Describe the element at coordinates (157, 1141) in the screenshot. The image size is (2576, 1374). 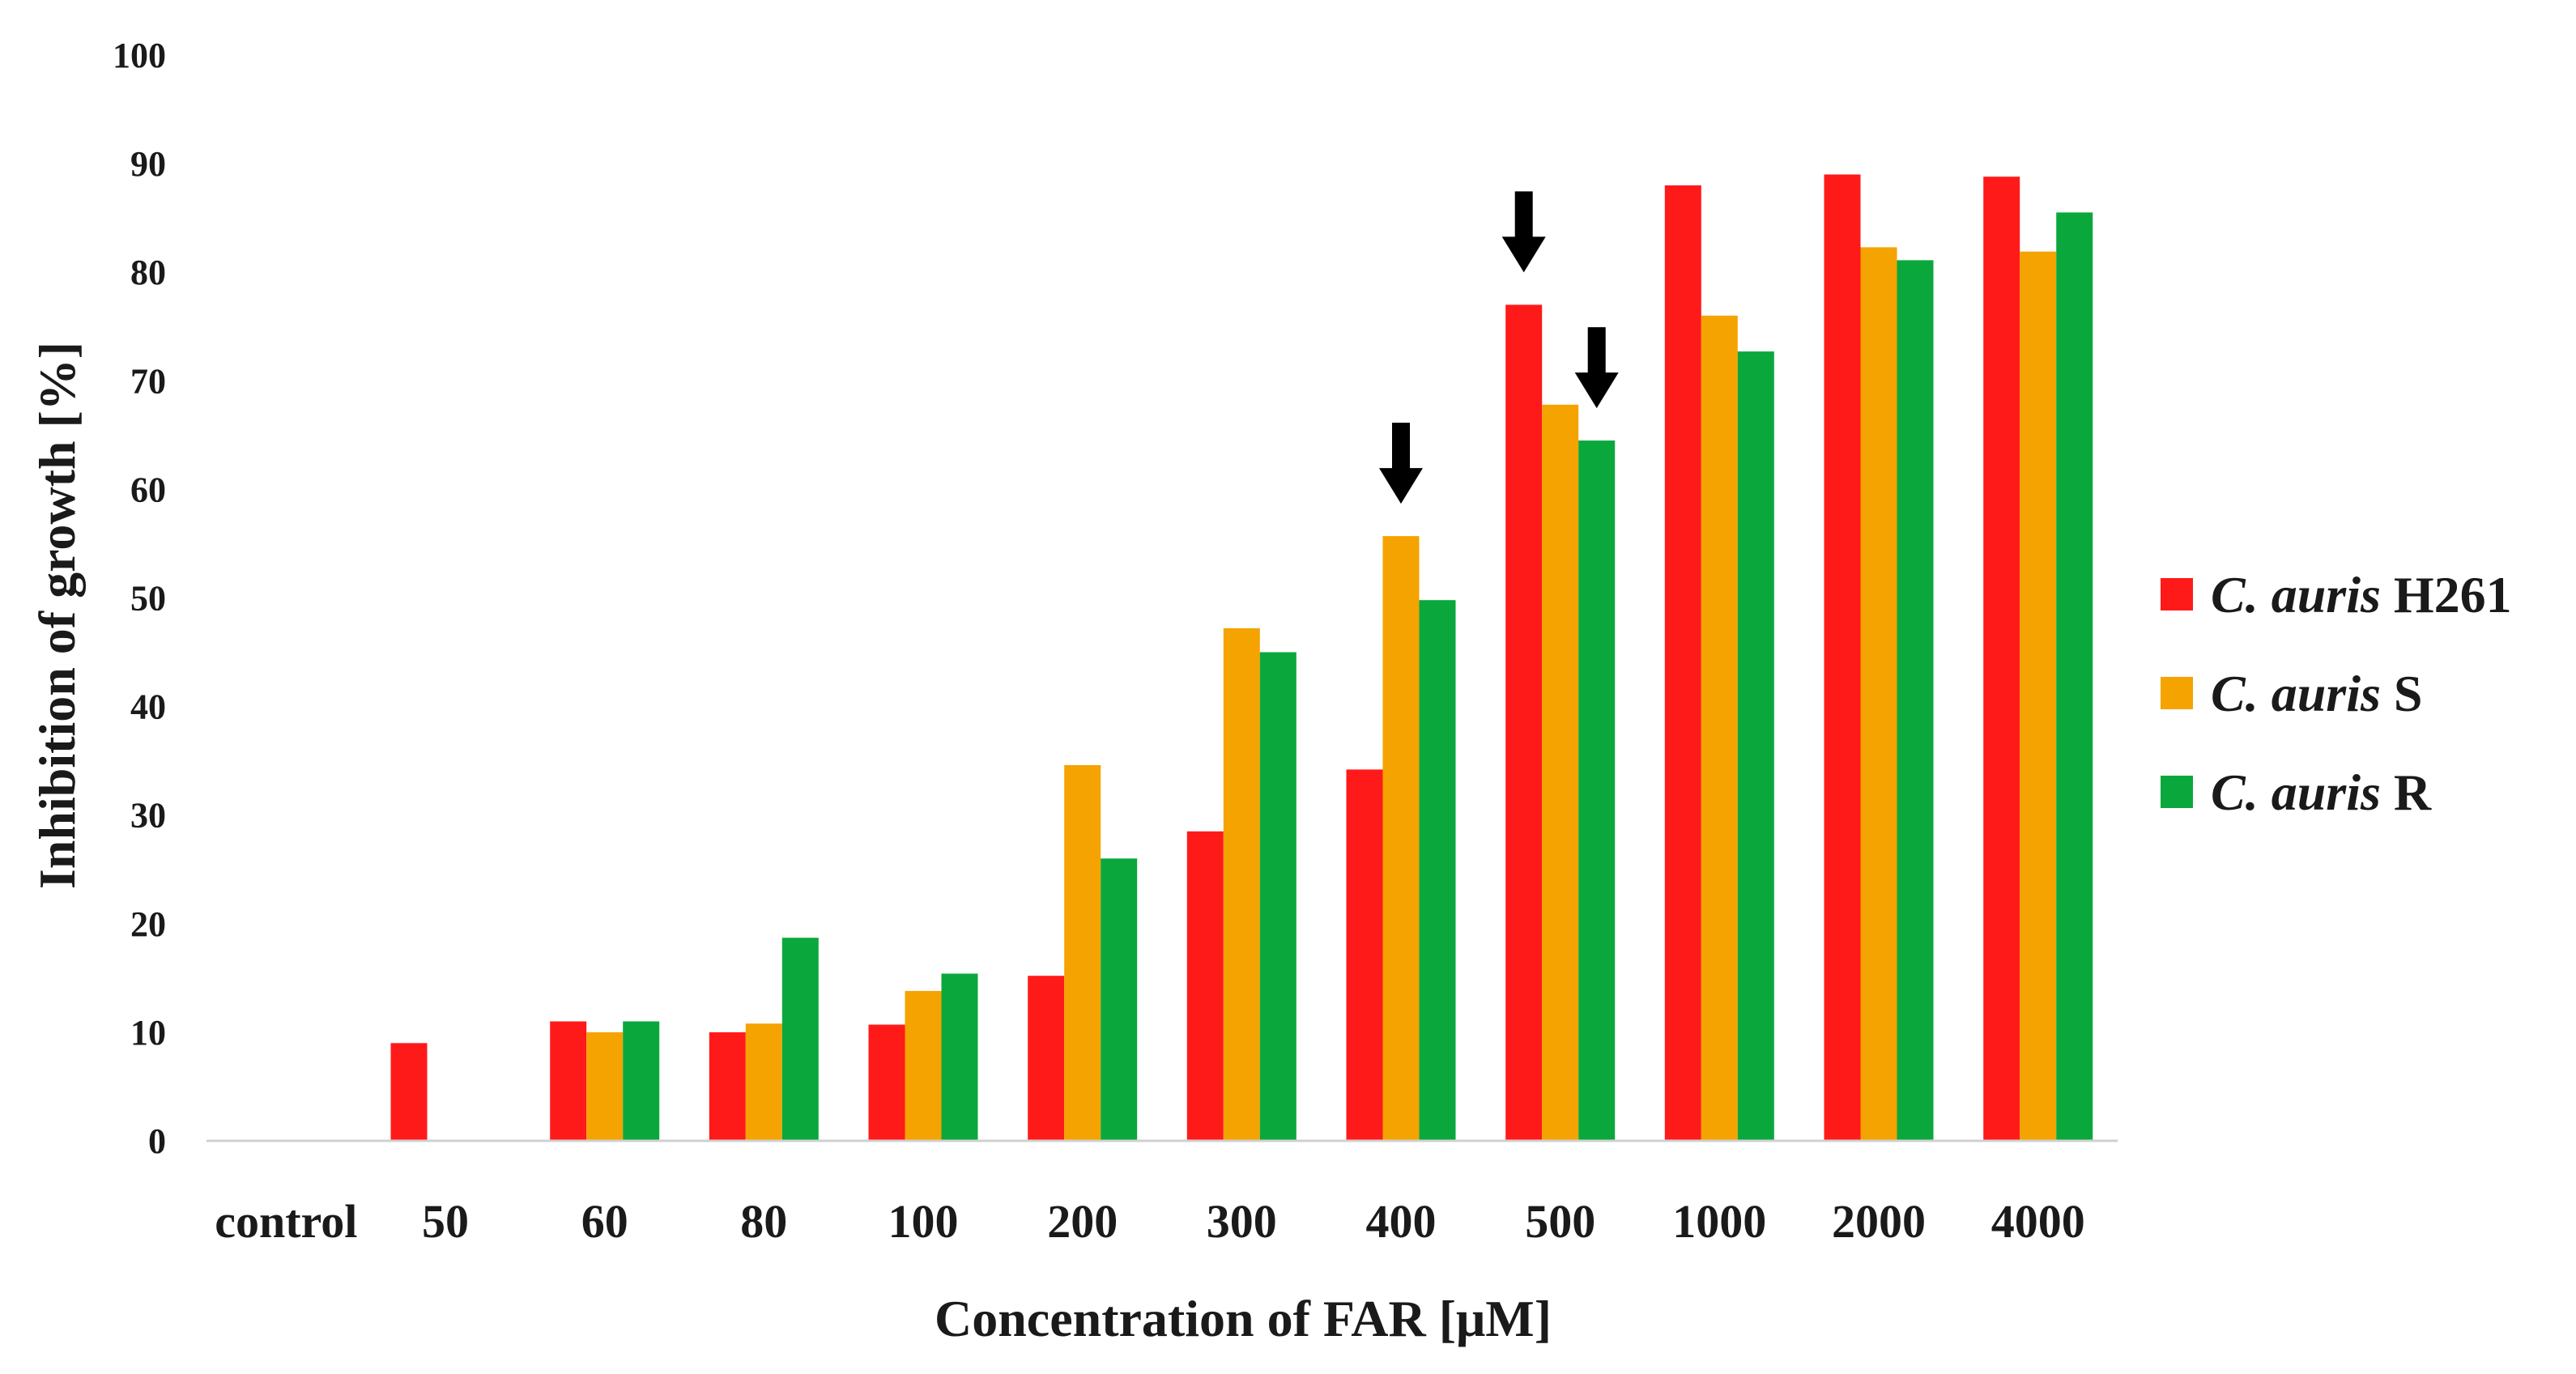
I see `y-tick-label: 0` at that location.